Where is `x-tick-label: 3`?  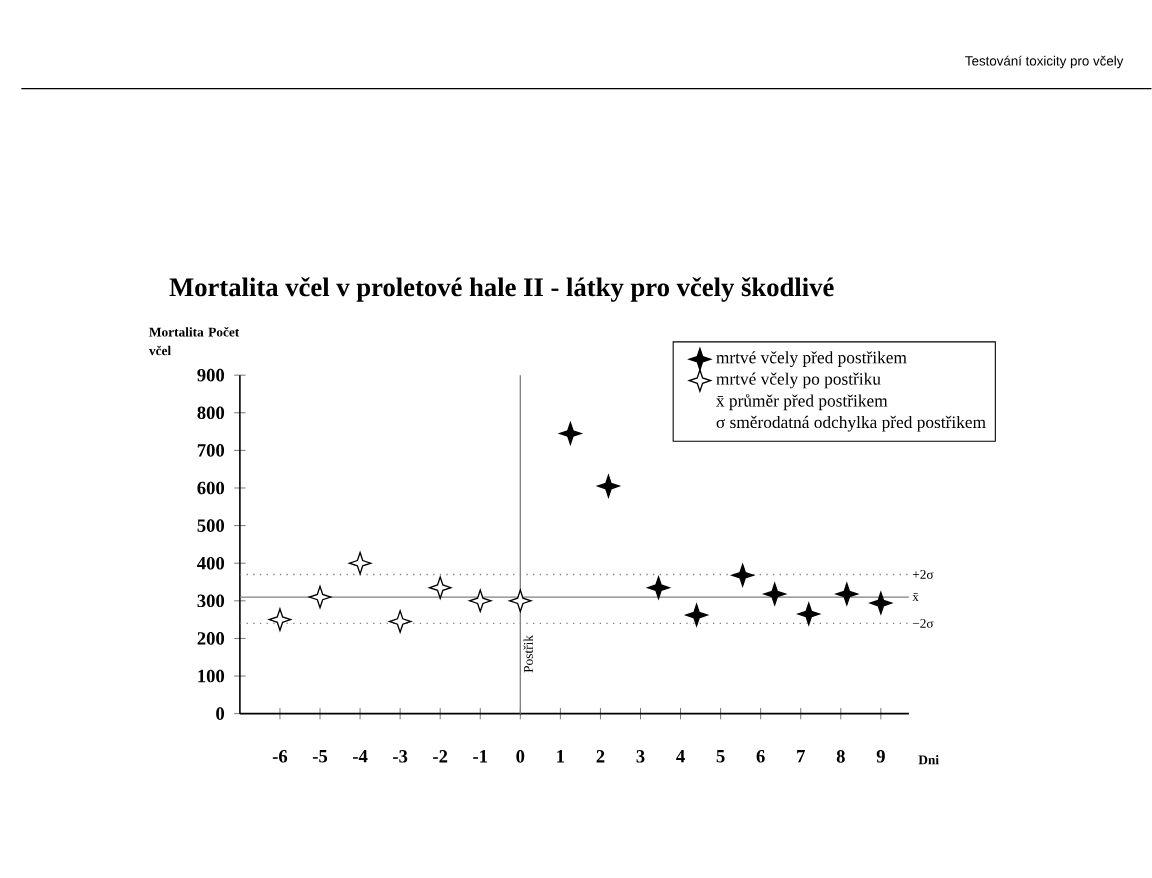 x-tick-label: 3 is located at coordinates (640, 756).